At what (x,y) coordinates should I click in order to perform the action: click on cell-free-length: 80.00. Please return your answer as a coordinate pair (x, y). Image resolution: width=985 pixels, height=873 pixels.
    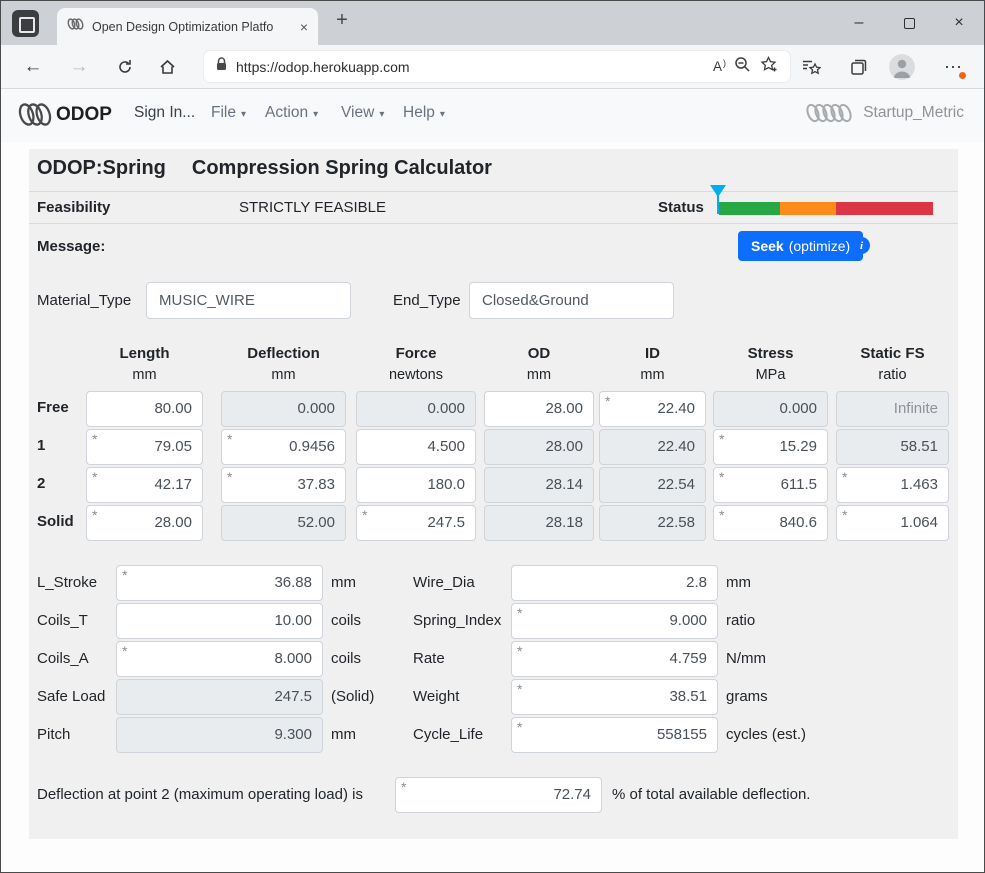
    Looking at the image, I should click on (144, 409).